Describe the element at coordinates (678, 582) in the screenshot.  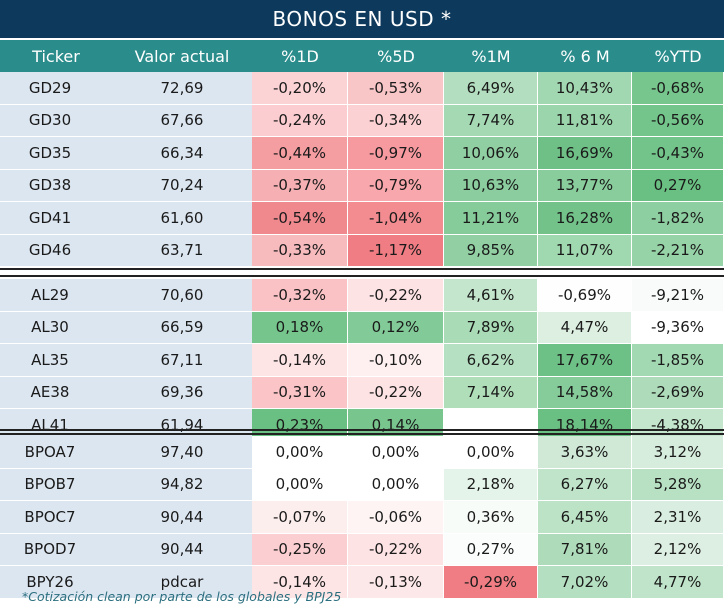
I see `pct-ytd-cell: 4,77%` at that location.